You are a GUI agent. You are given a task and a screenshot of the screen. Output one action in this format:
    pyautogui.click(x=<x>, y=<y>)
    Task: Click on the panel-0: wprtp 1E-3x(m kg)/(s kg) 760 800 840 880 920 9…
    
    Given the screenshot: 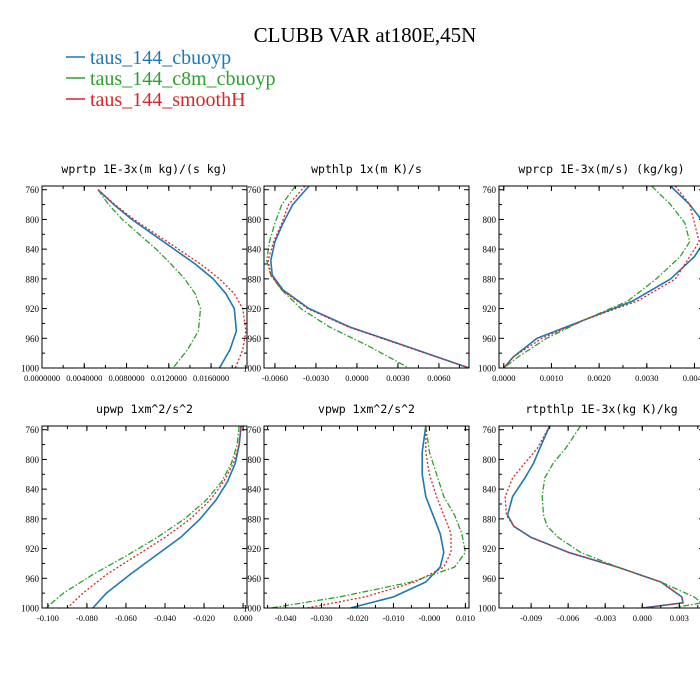 What is the action you would take?
    pyautogui.click(x=134, y=272)
    